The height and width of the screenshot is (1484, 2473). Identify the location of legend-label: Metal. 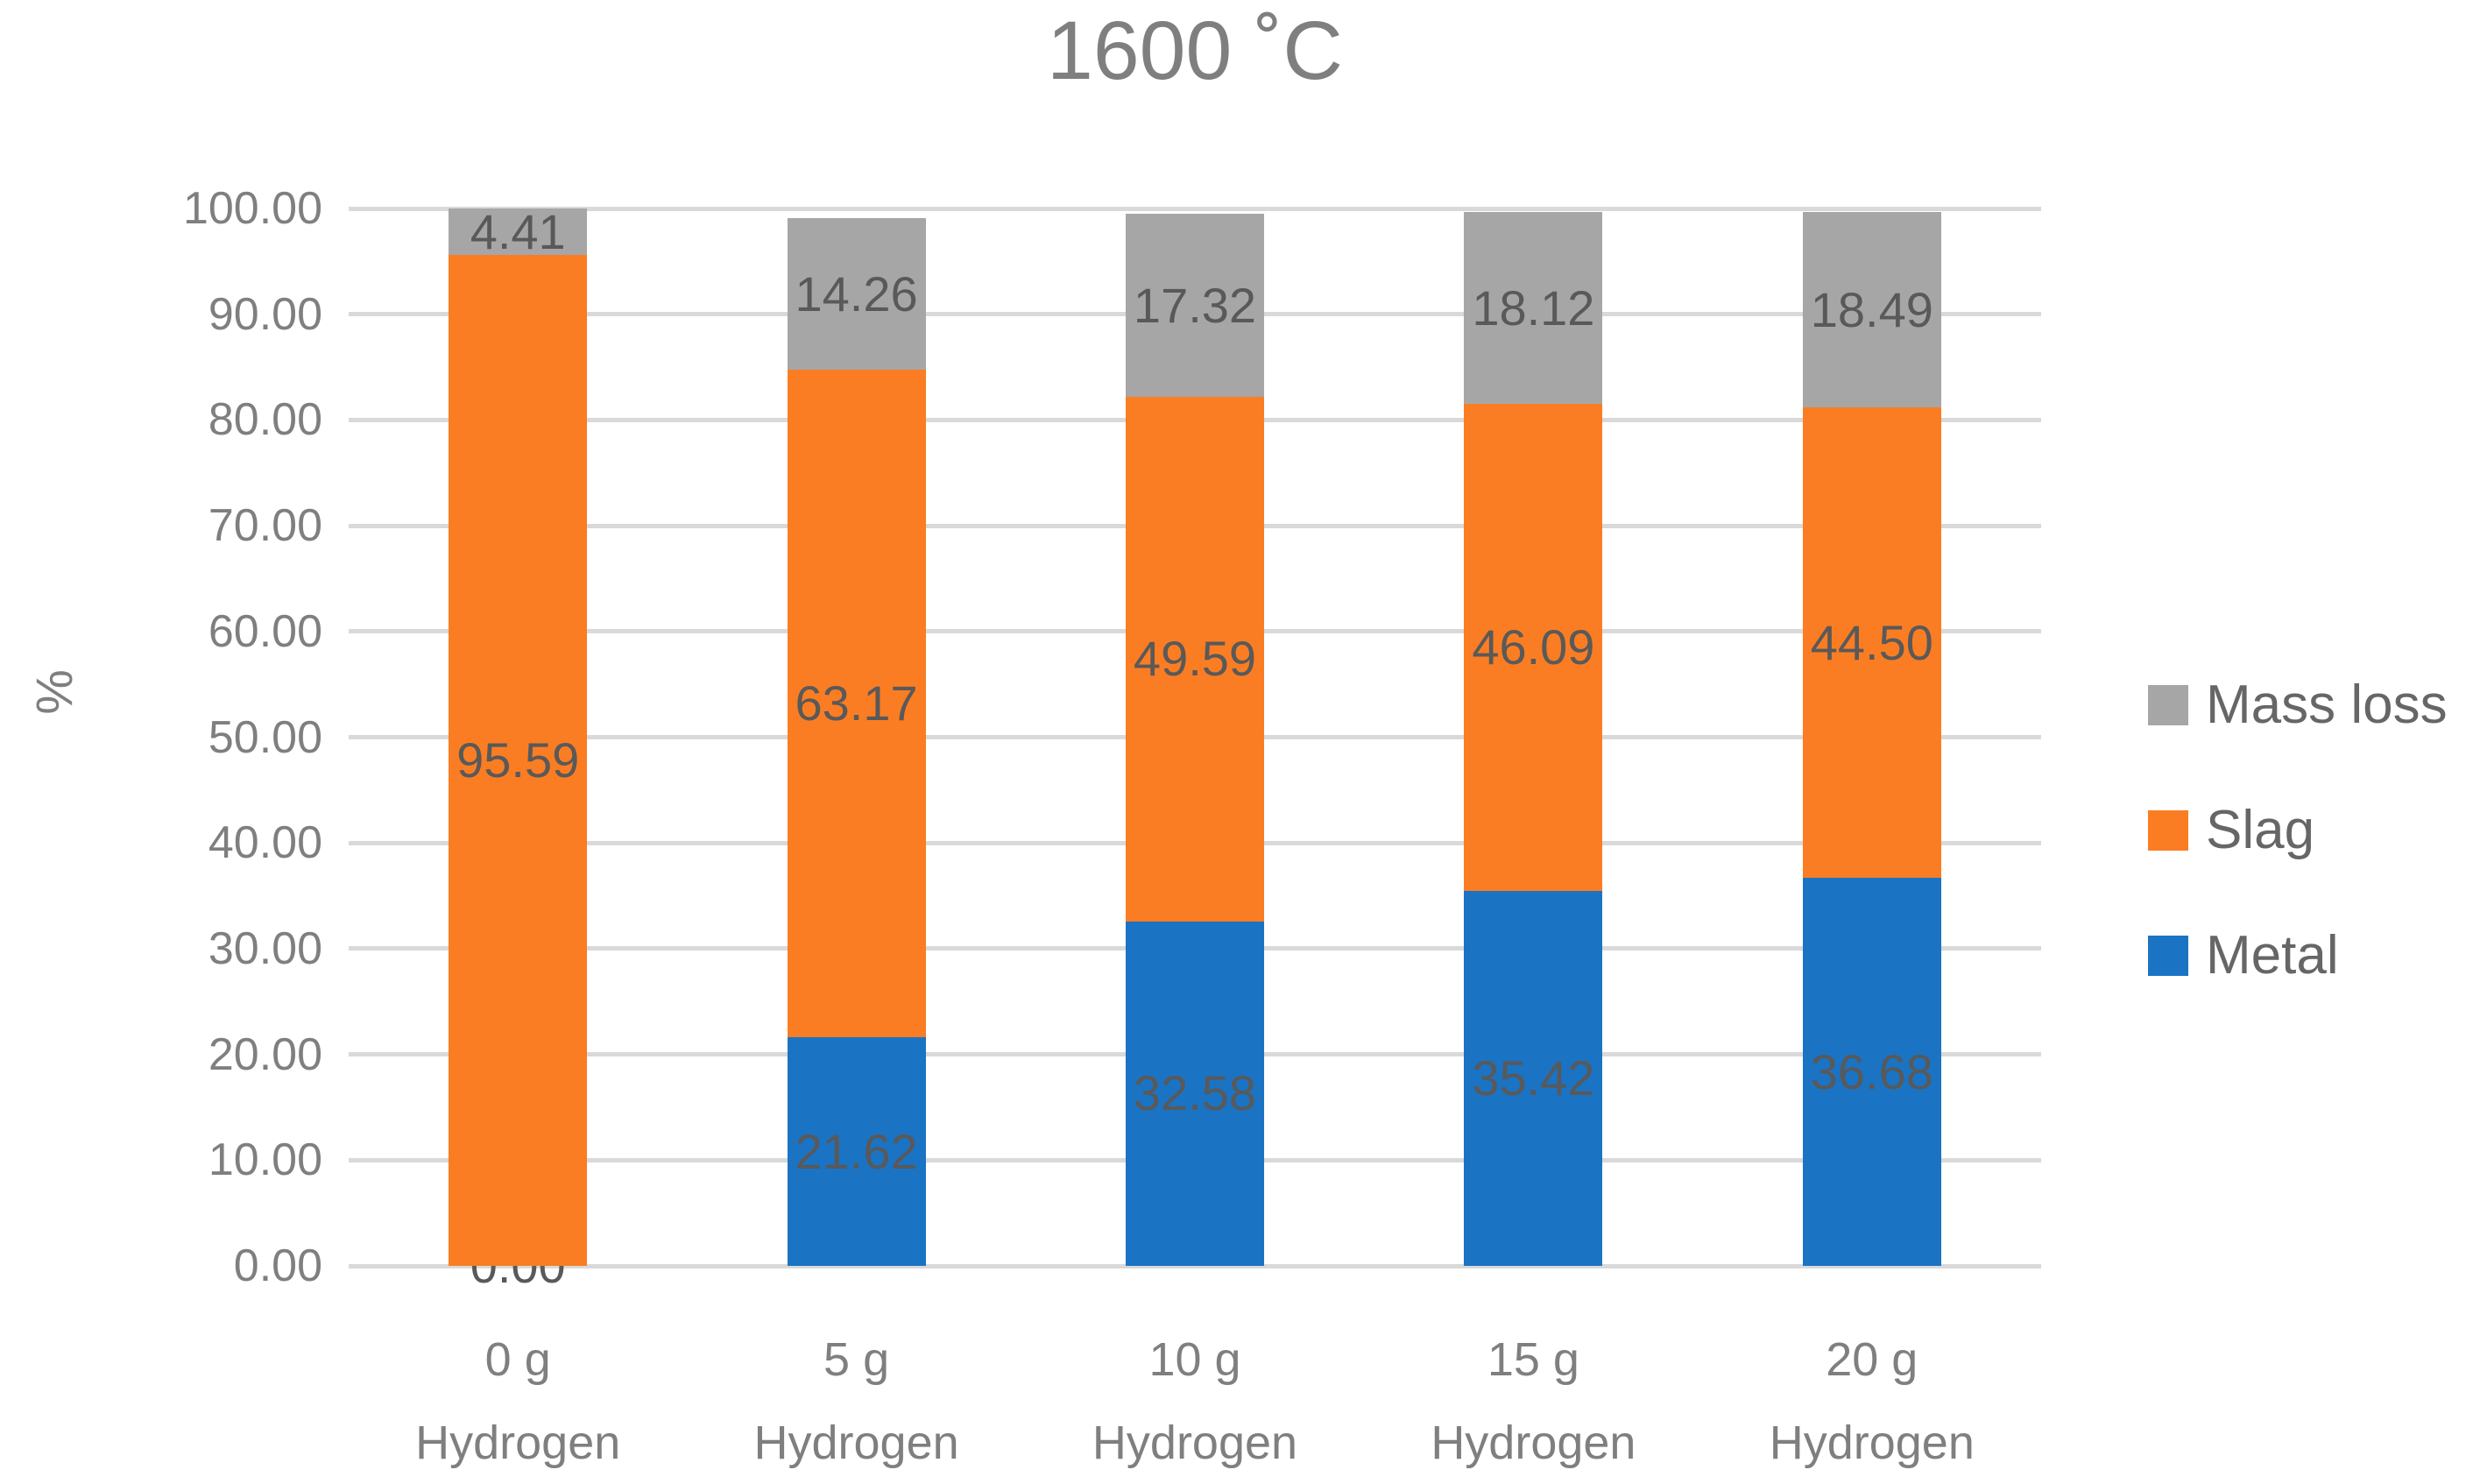
(2273, 955).